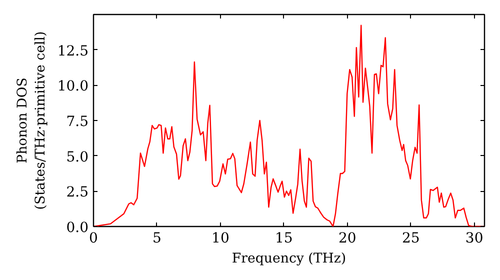 The width and height of the screenshot is (500, 280). What do you see at coordinates (221, 238) in the screenshot?
I see `x-tick-label: 10` at bounding box center [221, 238].